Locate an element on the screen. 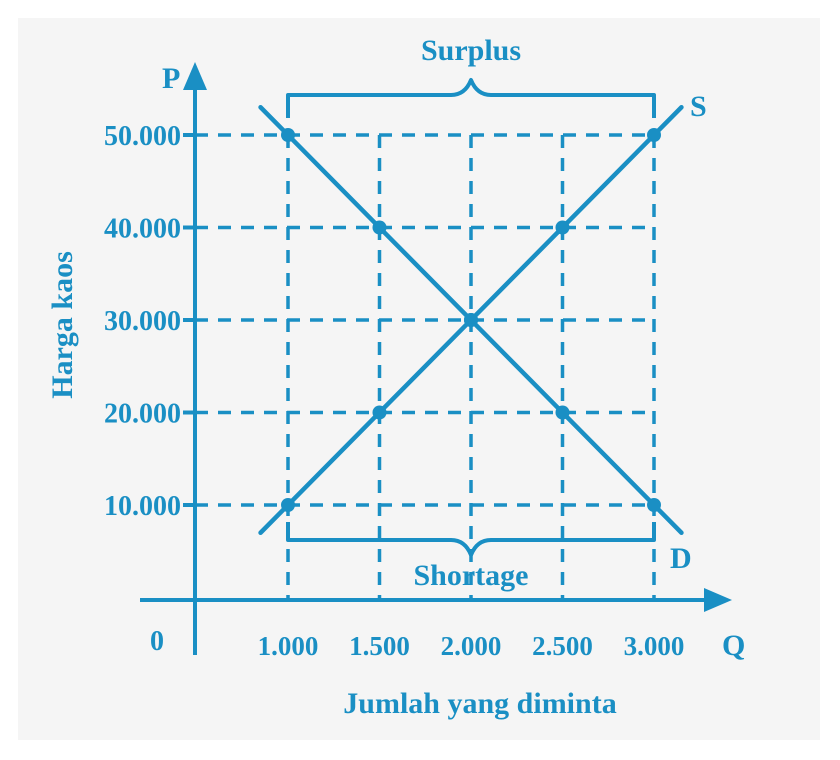 The image size is (840, 760). x-tick-label-4: 3.000 is located at coordinates (654, 646).